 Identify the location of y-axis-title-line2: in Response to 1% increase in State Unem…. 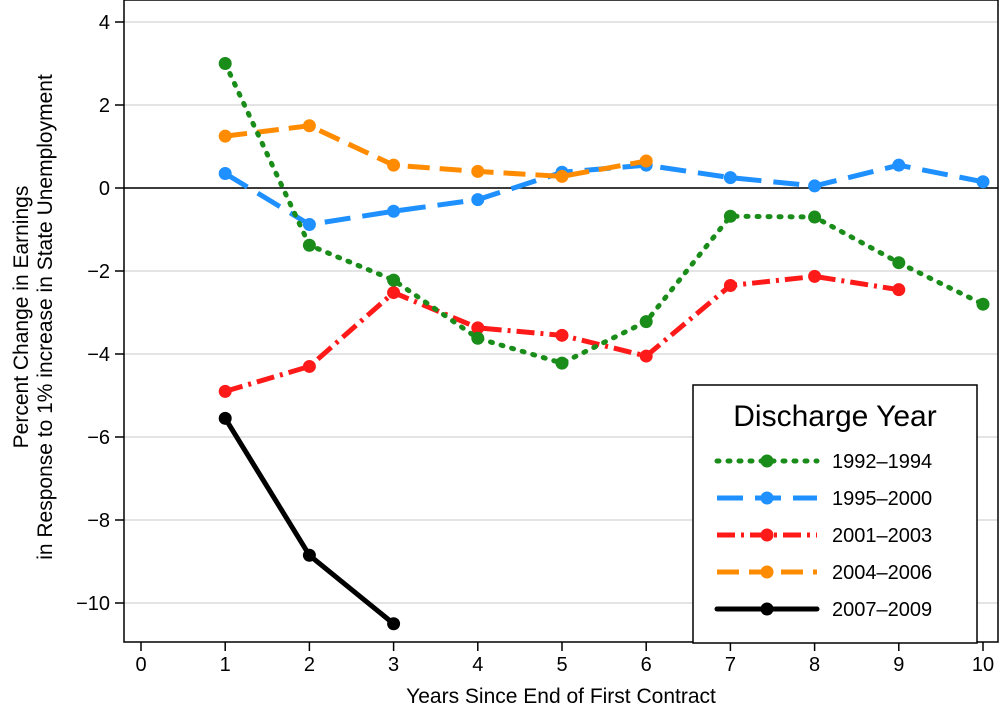
(45, 317).